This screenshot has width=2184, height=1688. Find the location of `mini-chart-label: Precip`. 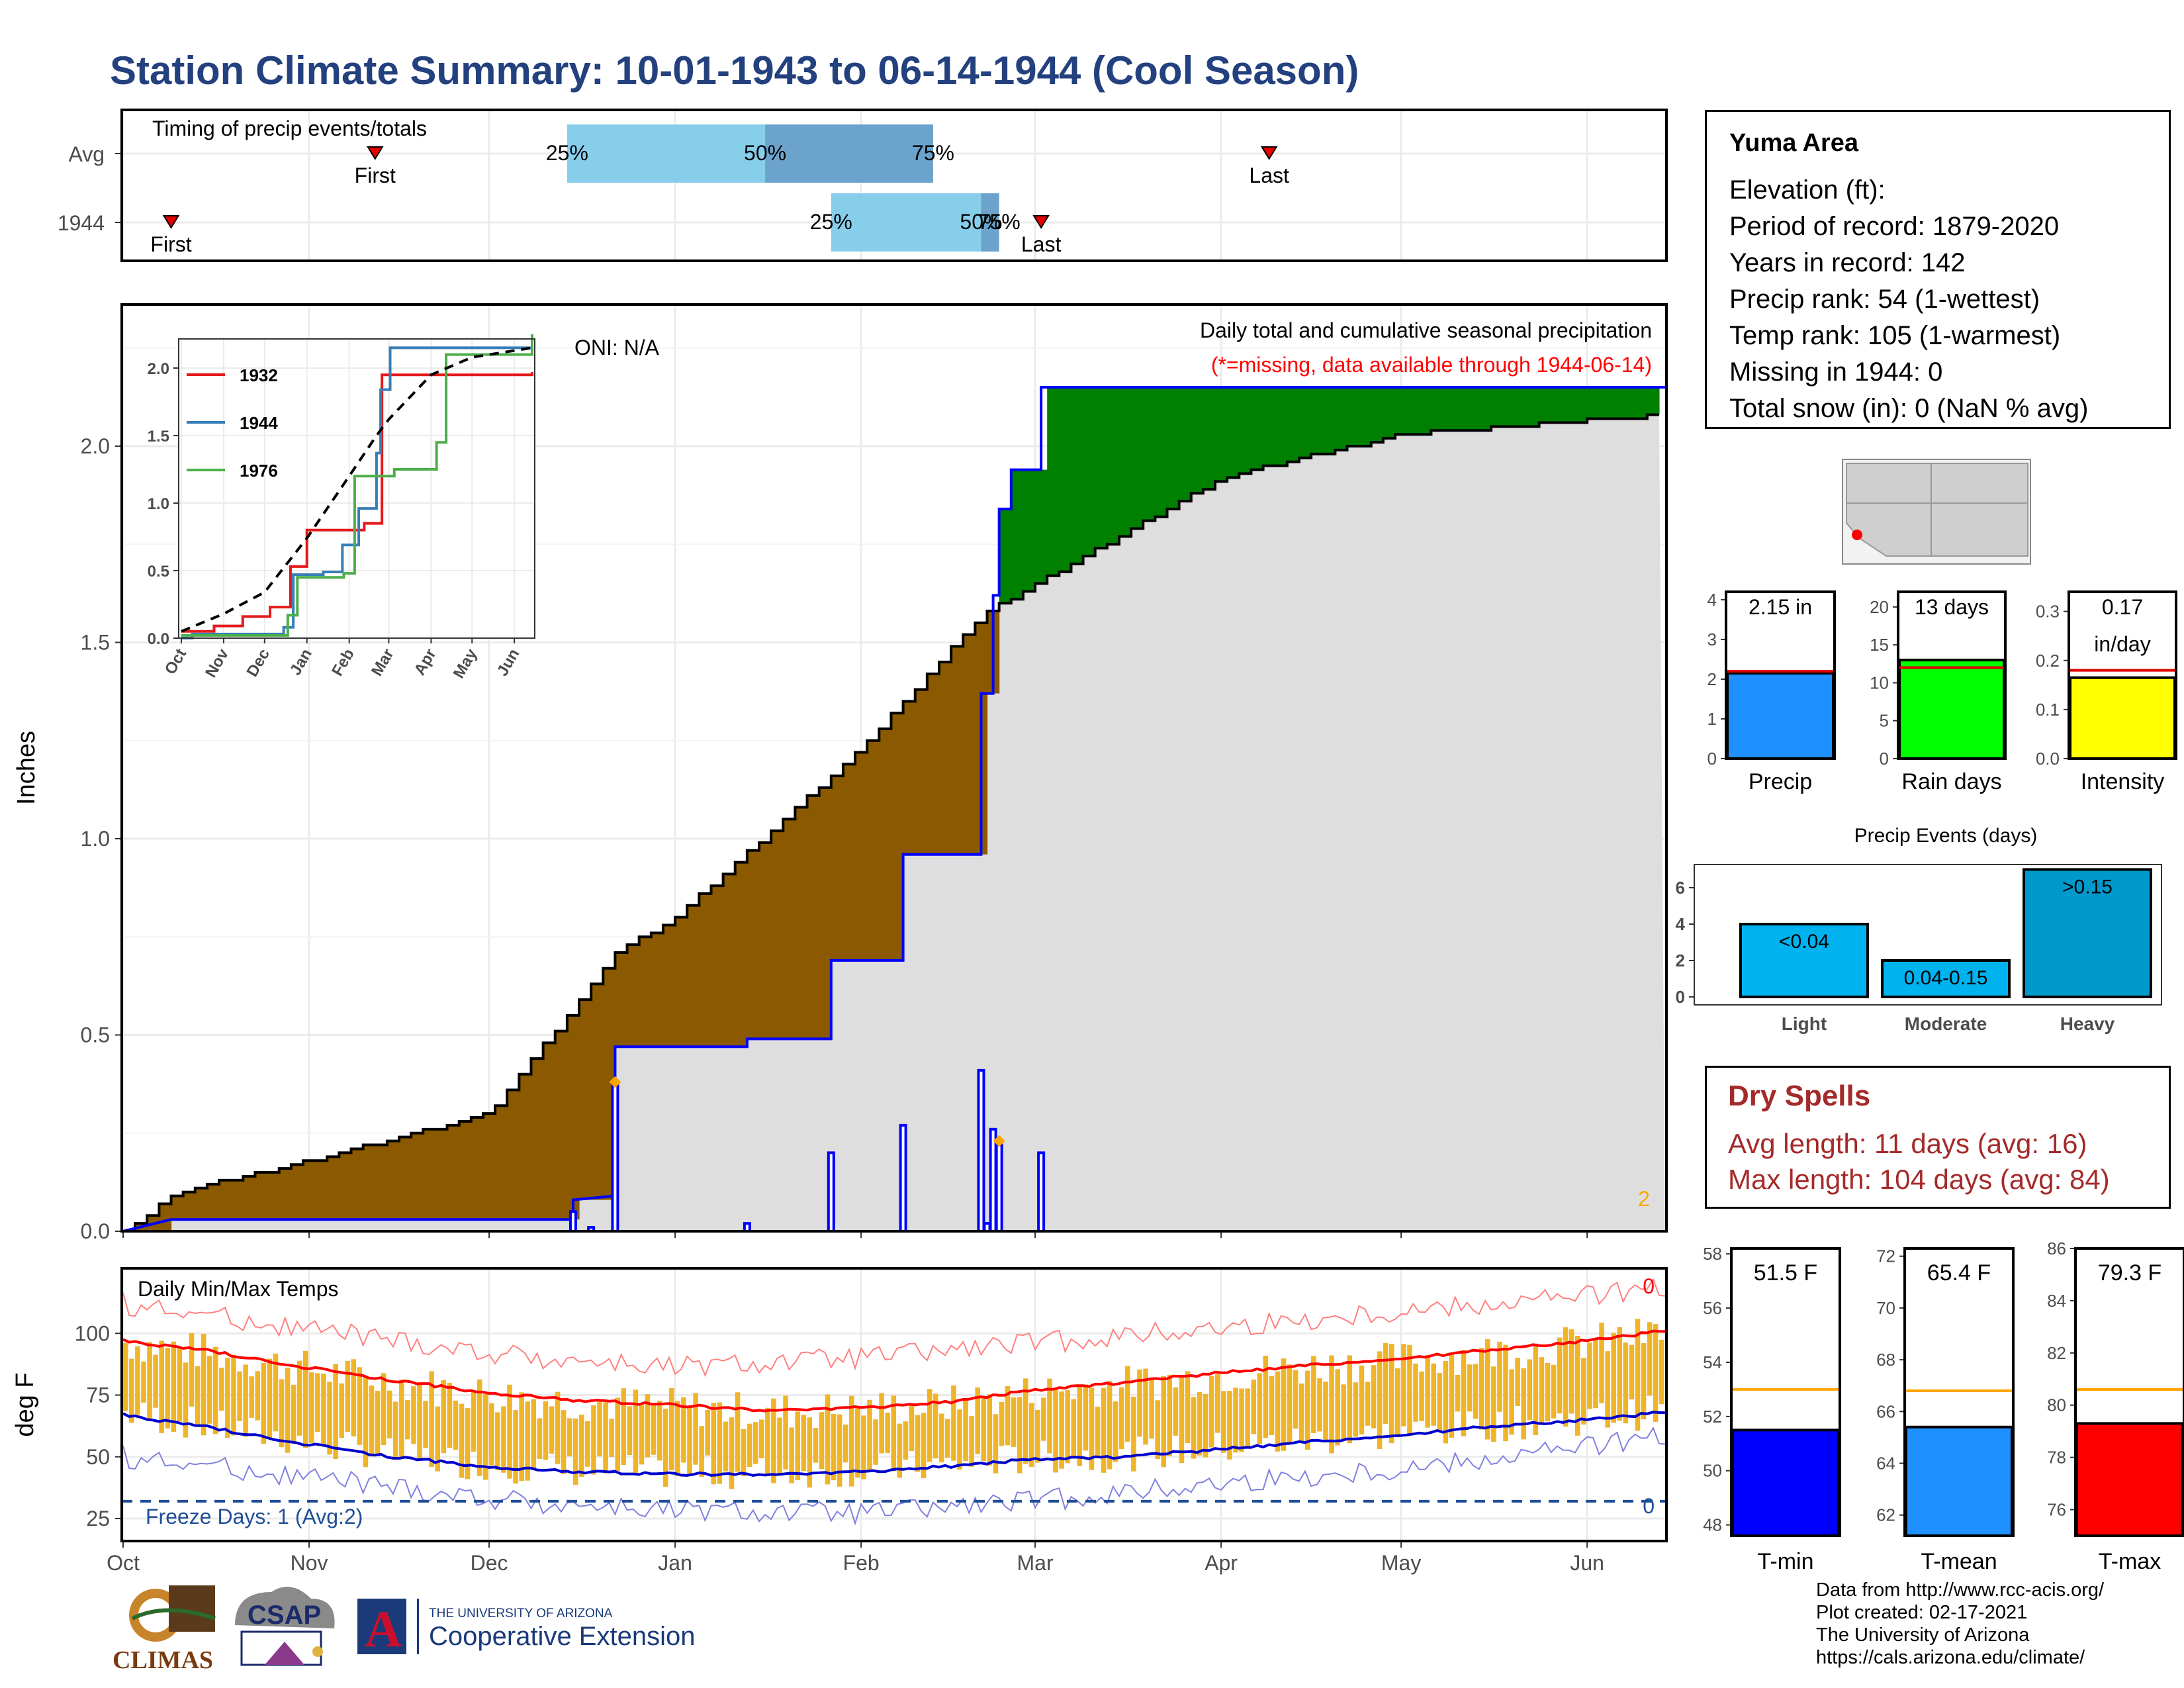

mini-chart-label: Precip is located at coordinates (1780, 781).